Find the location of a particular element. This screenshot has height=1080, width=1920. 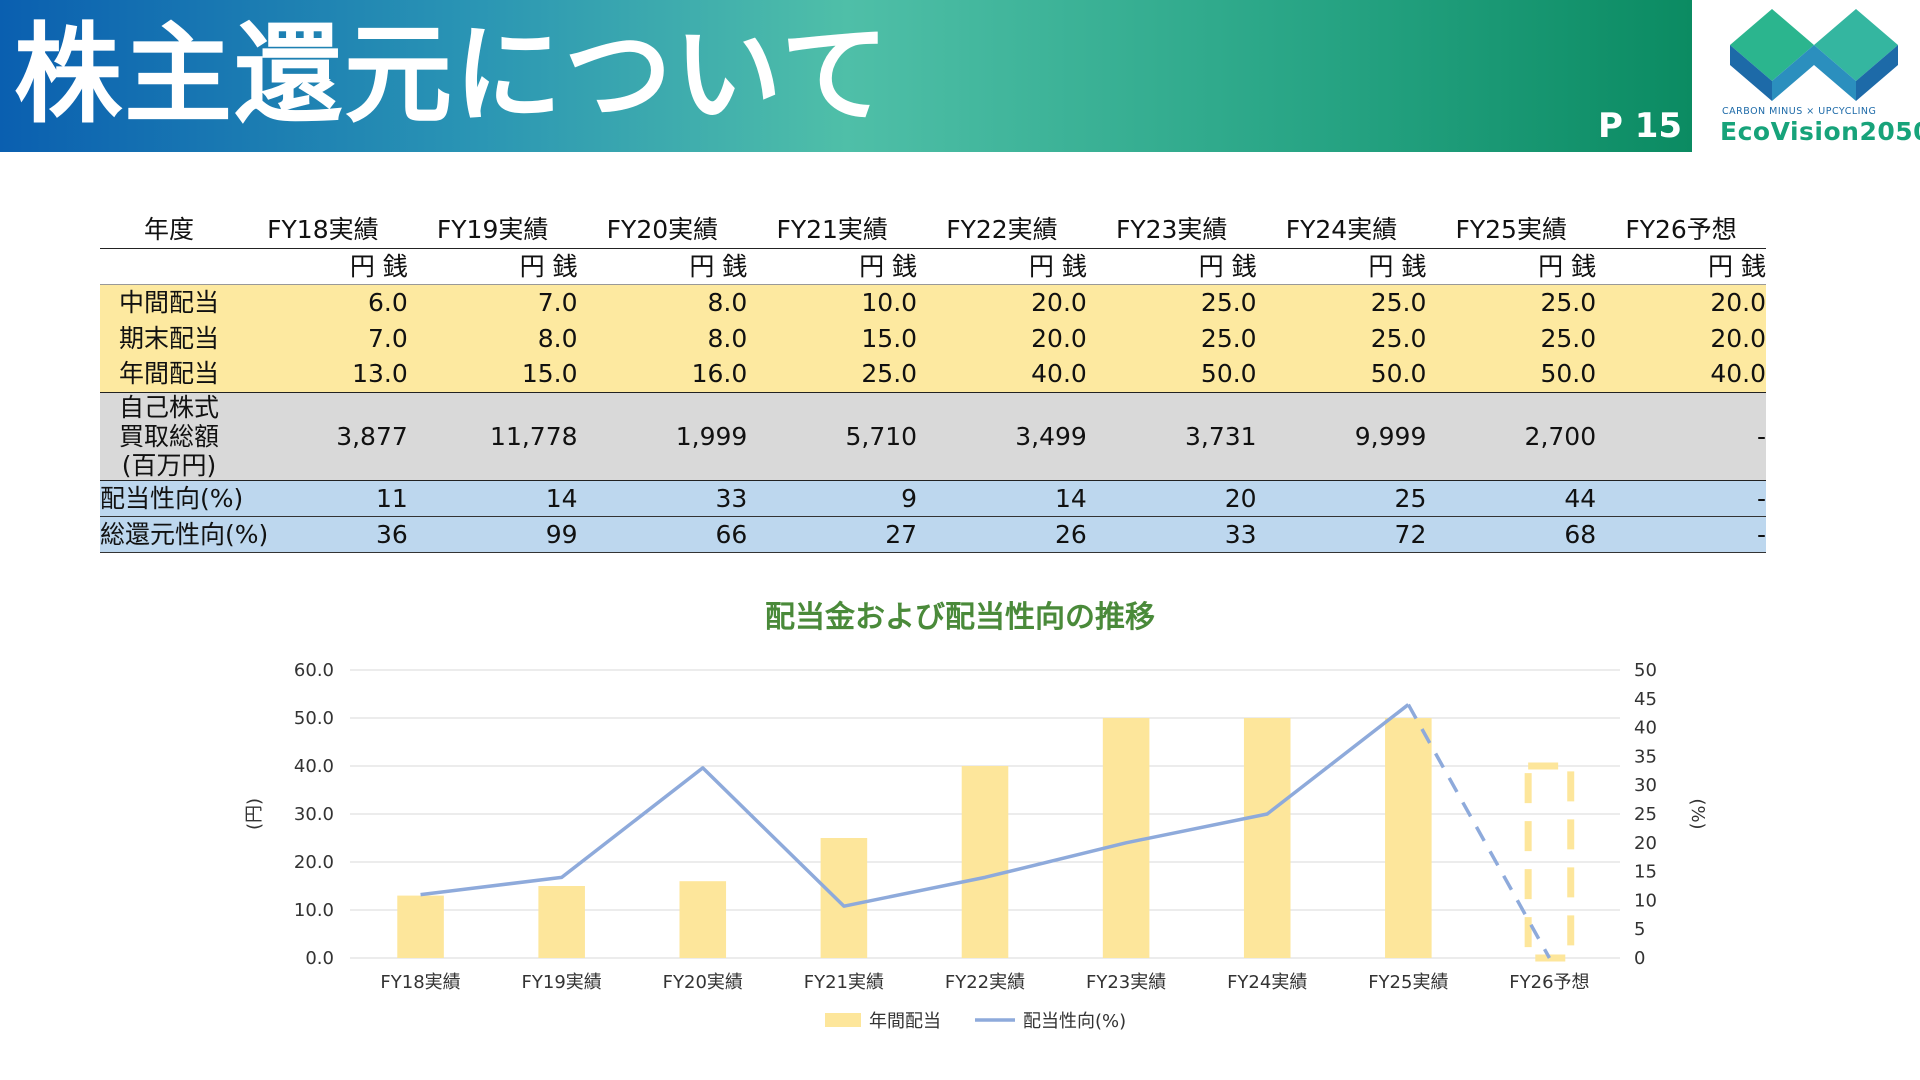

x-tick-label: FY21実績 is located at coordinates (844, 982).